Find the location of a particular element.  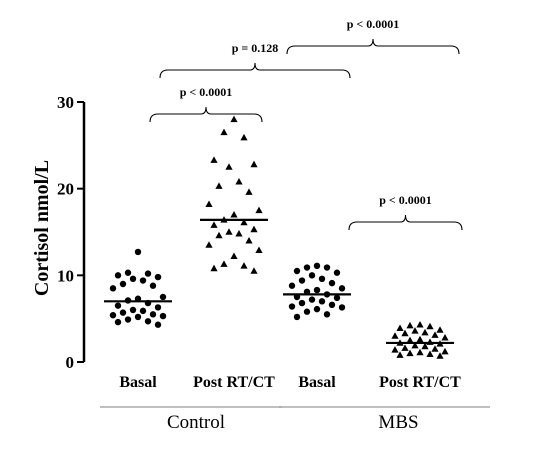

y-tick-label: 20 is located at coordinates (65, 189).